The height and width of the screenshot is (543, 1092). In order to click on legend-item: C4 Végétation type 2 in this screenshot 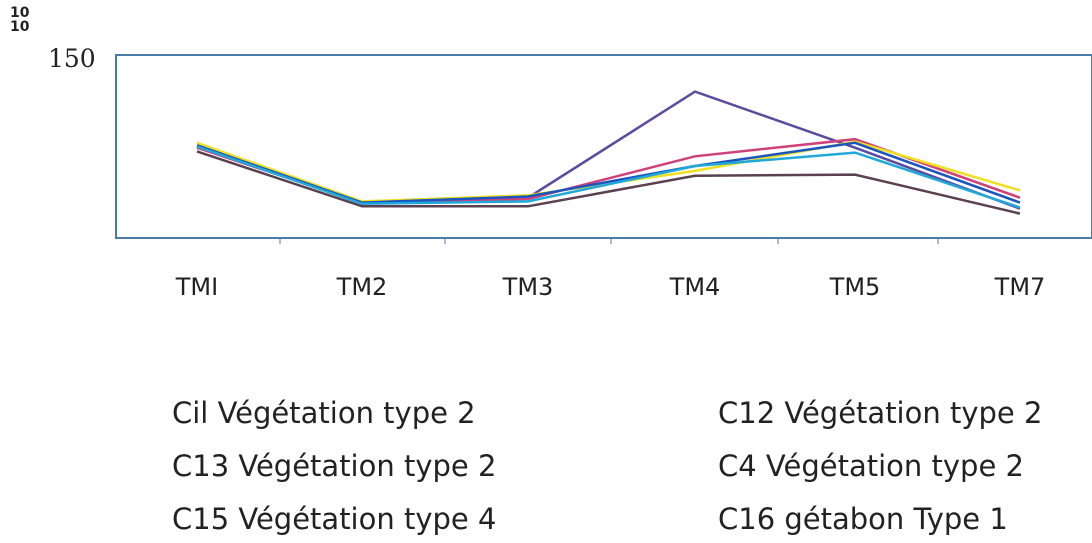, I will do `click(871, 466)`.